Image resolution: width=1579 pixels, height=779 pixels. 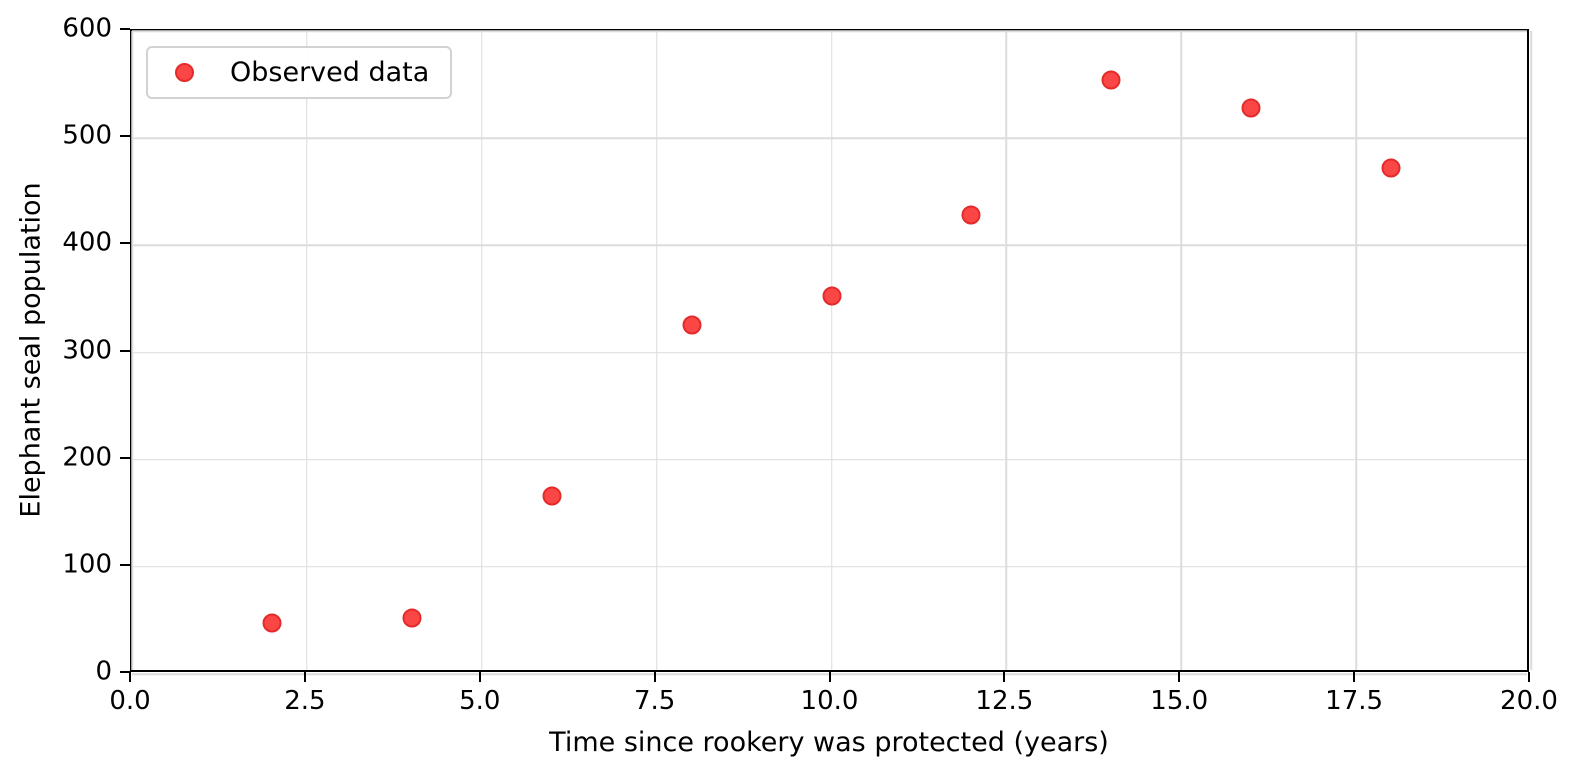 I want to click on x-tick-label: 0.0, so click(x=130, y=701).